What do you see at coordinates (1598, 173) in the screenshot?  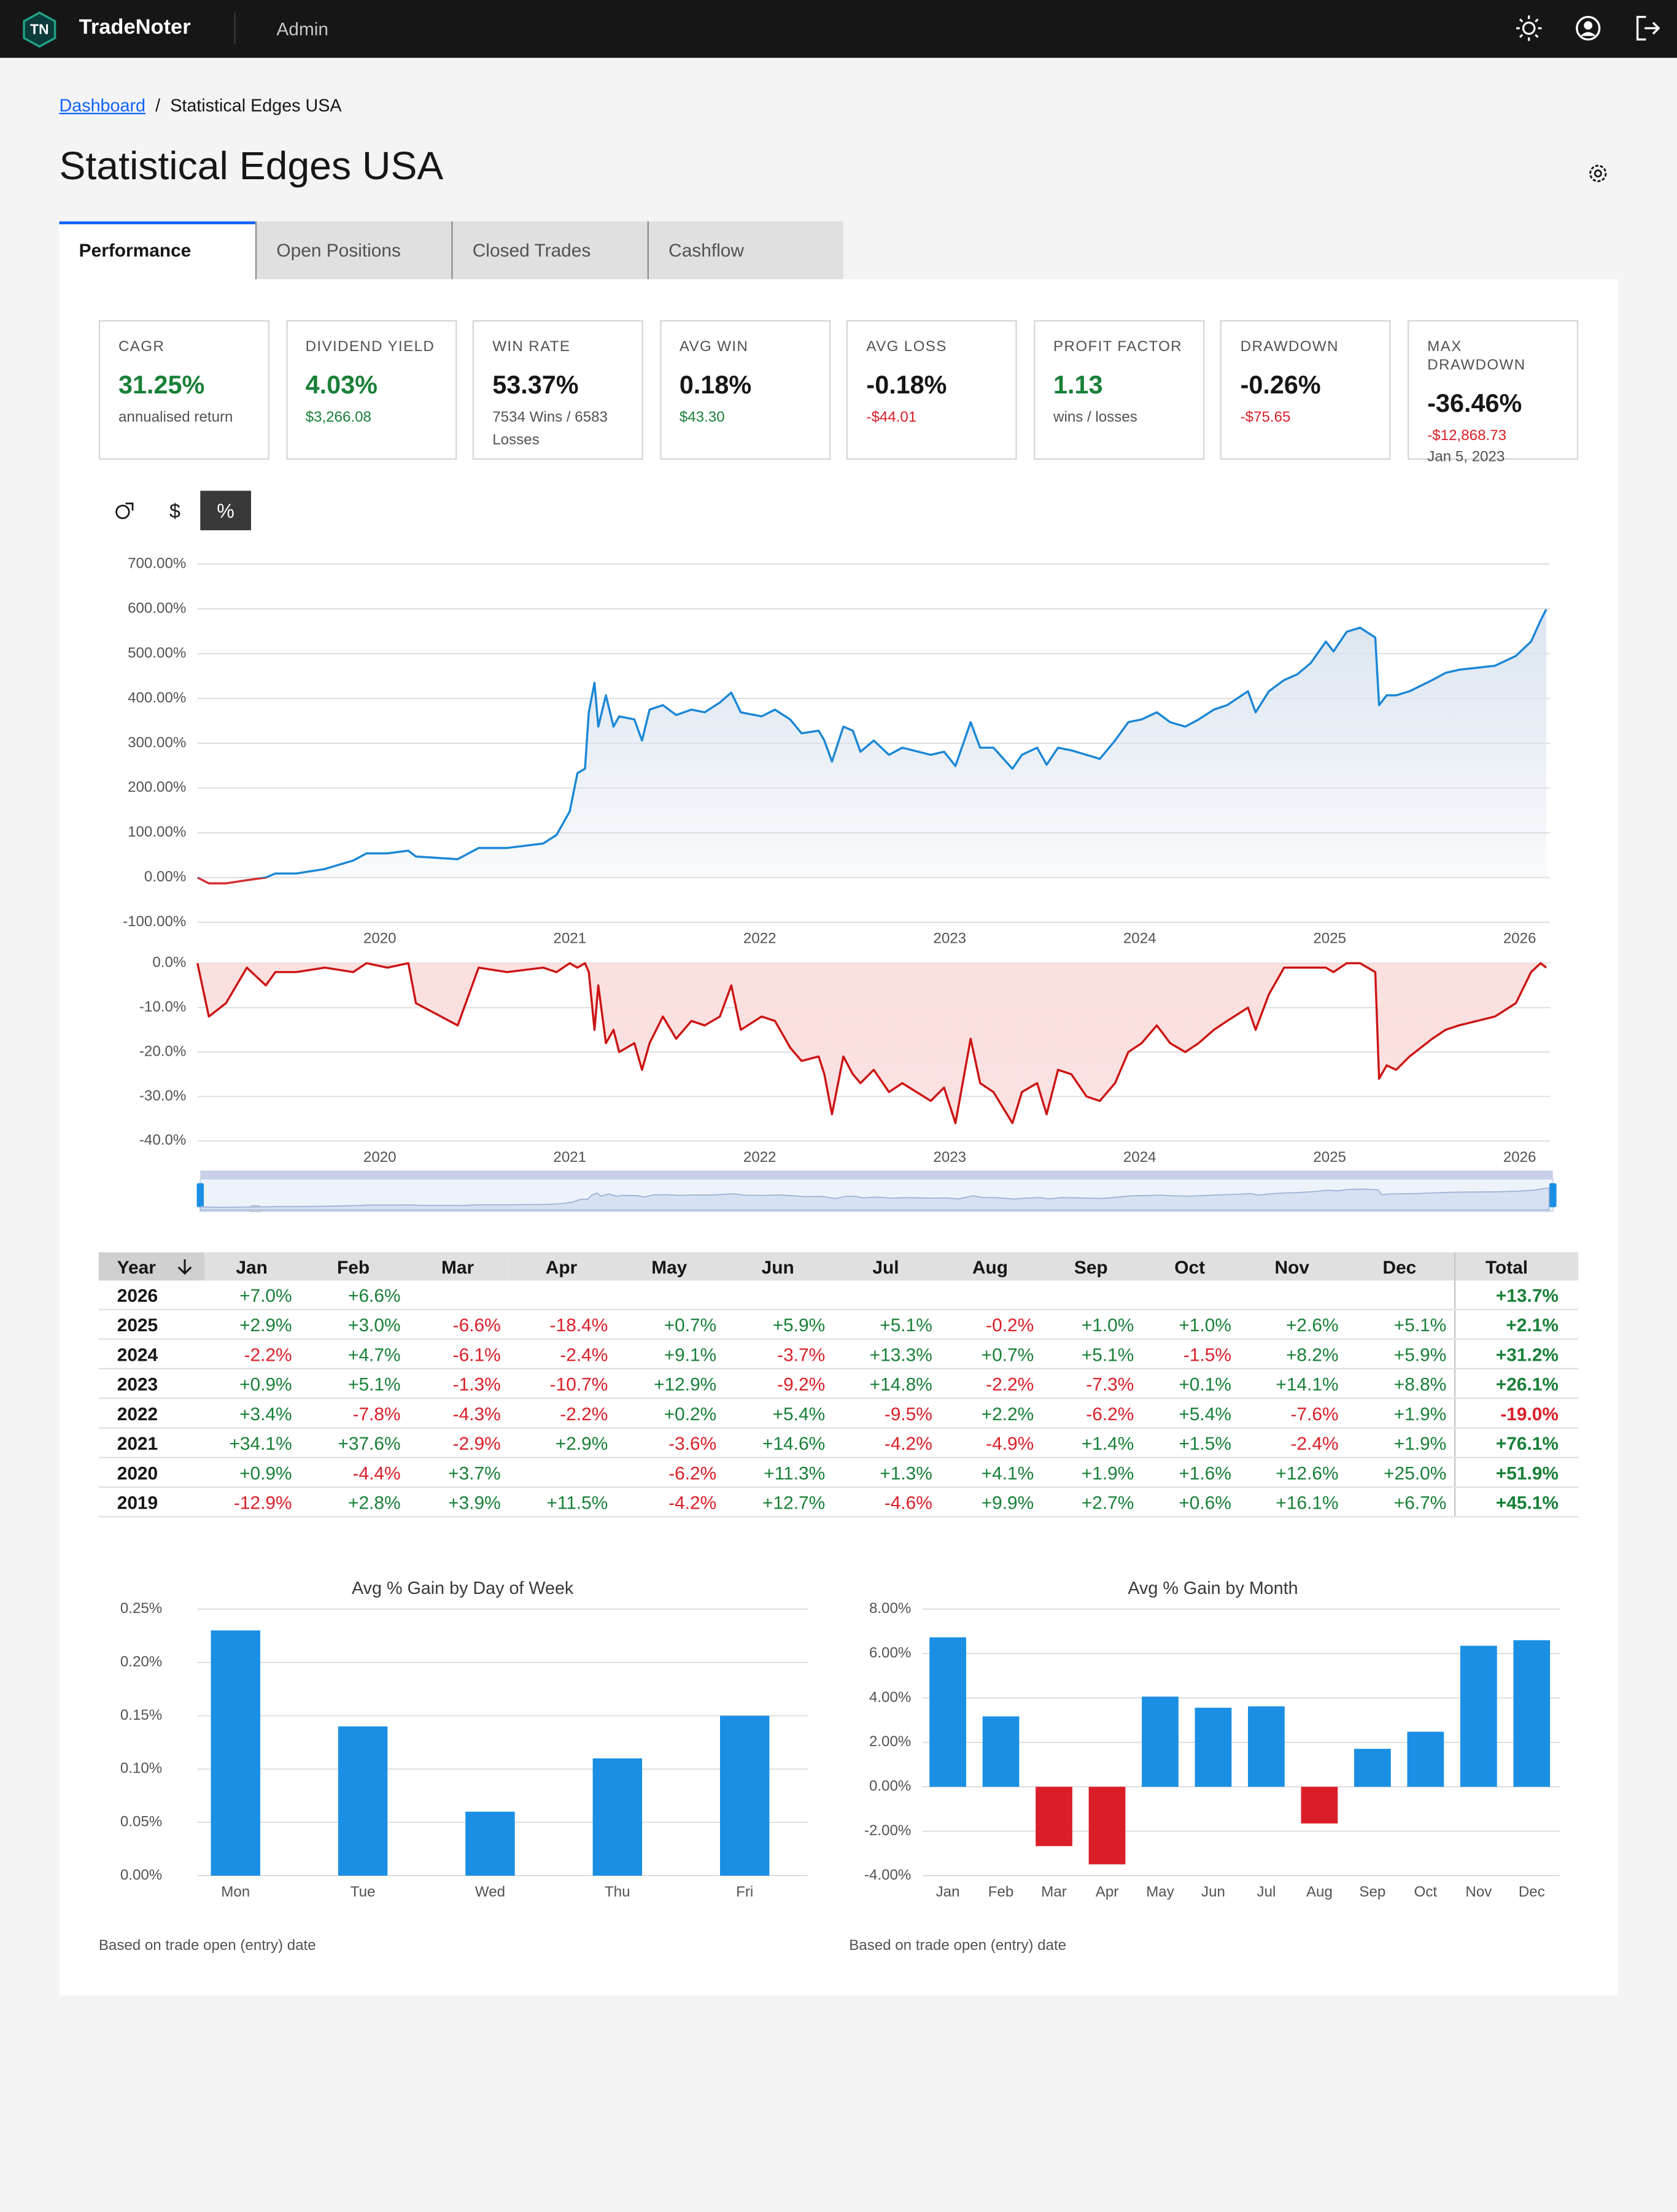 I see `settings-icon` at bounding box center [1598, 173].